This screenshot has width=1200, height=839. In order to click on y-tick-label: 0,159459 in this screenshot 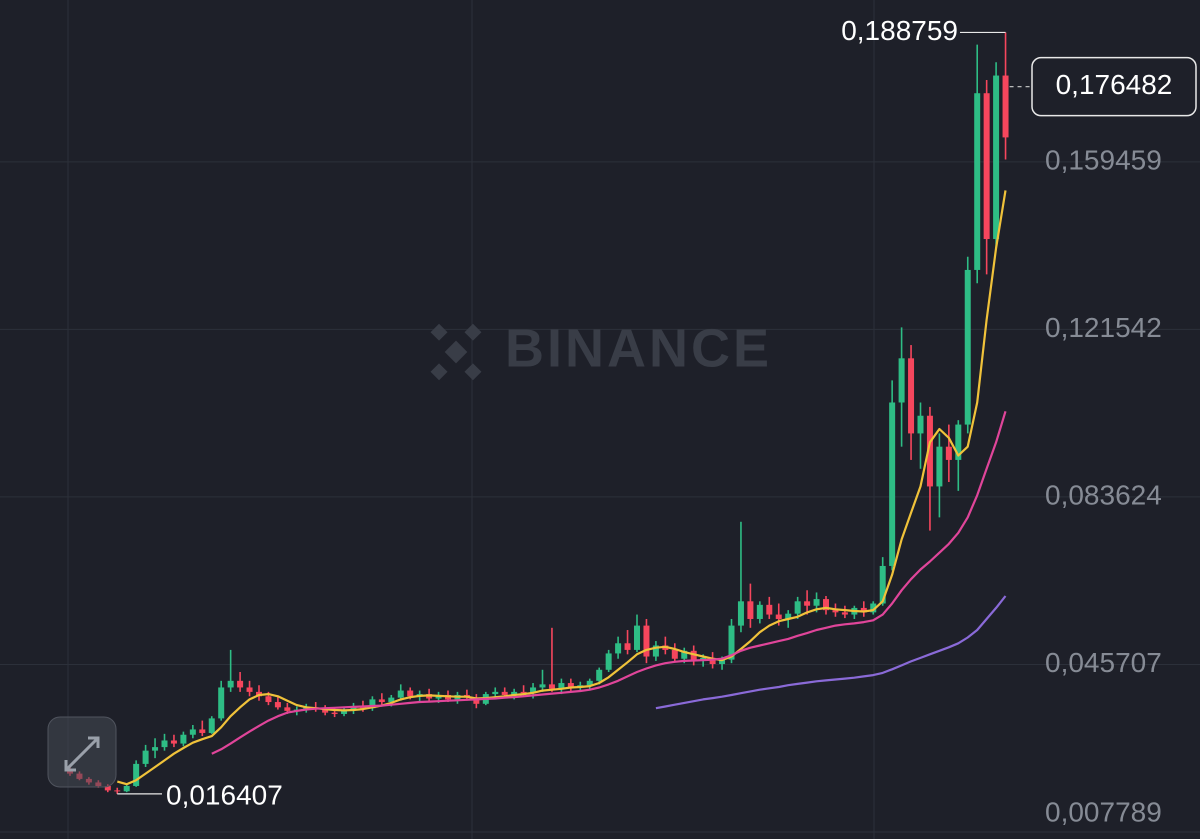, I will do `click(1103, 159)`.